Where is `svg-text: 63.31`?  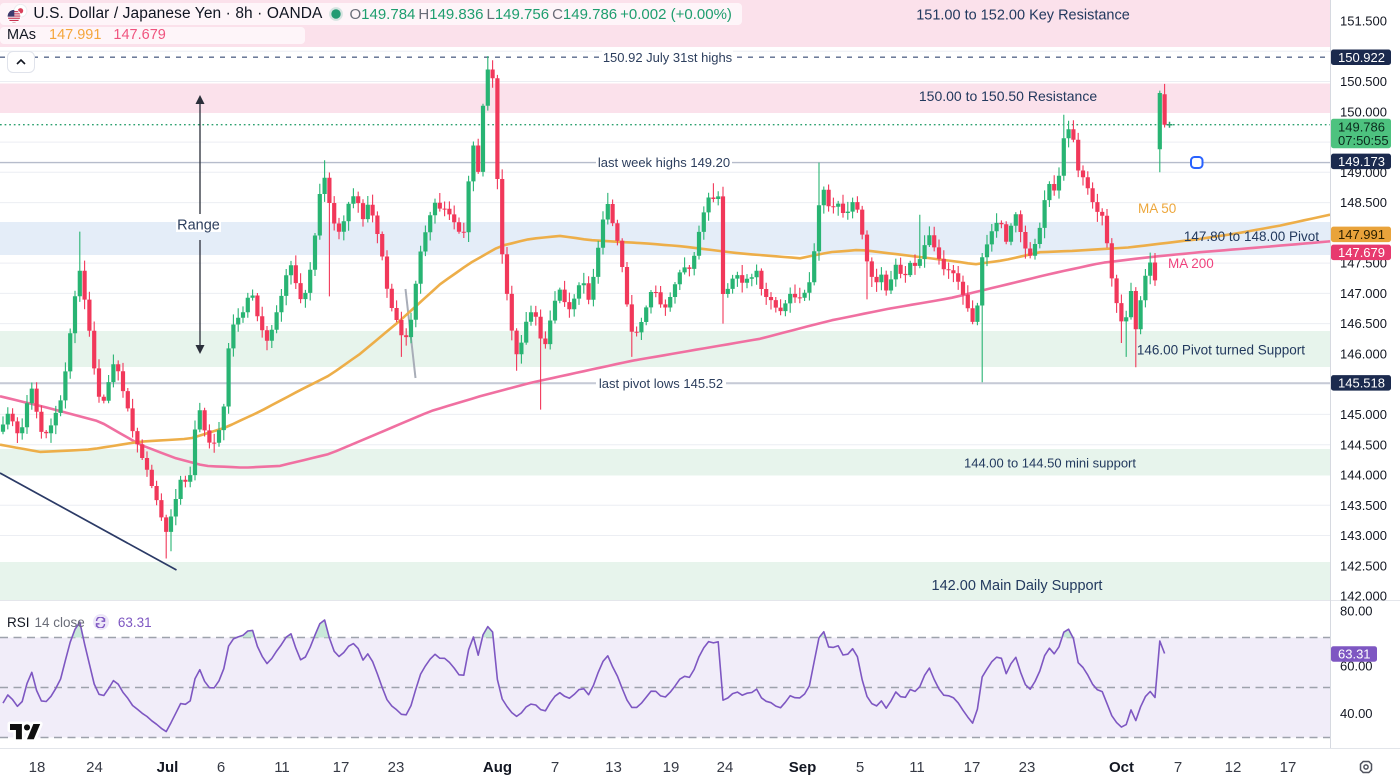
svg-text: 63.31 is located at coordinates (1354, 654).